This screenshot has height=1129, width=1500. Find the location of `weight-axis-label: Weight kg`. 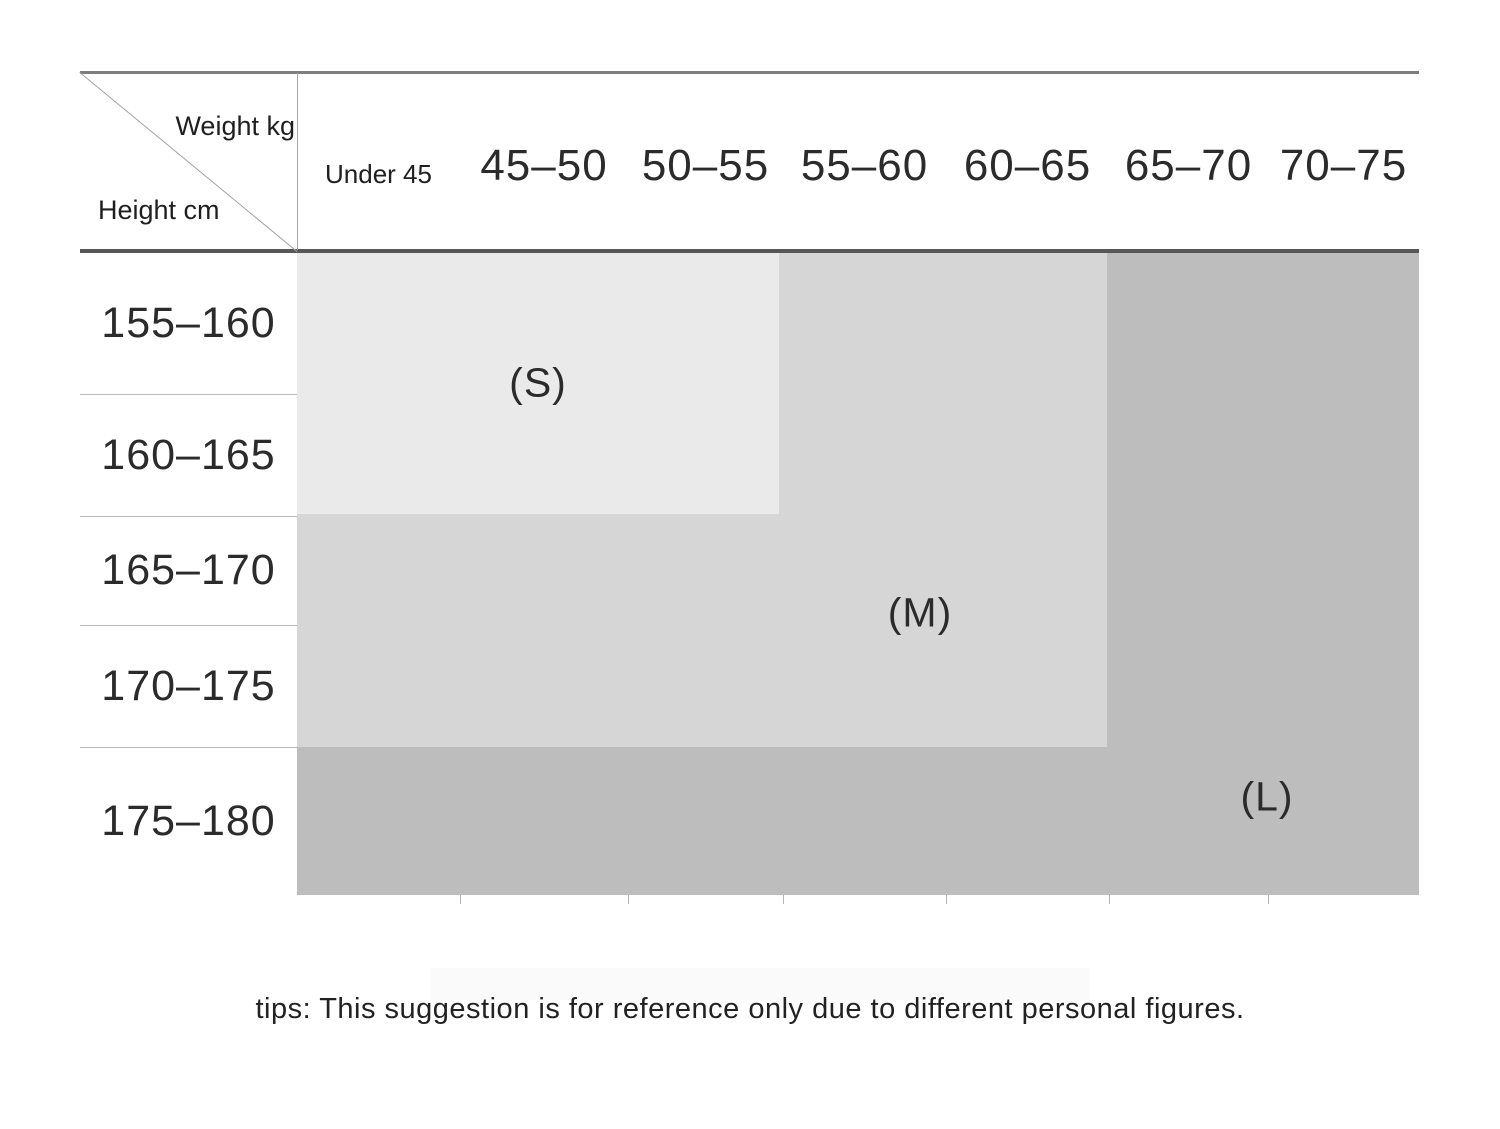

weight-axis-label: Weight kg is located at coordinates (235, 126).